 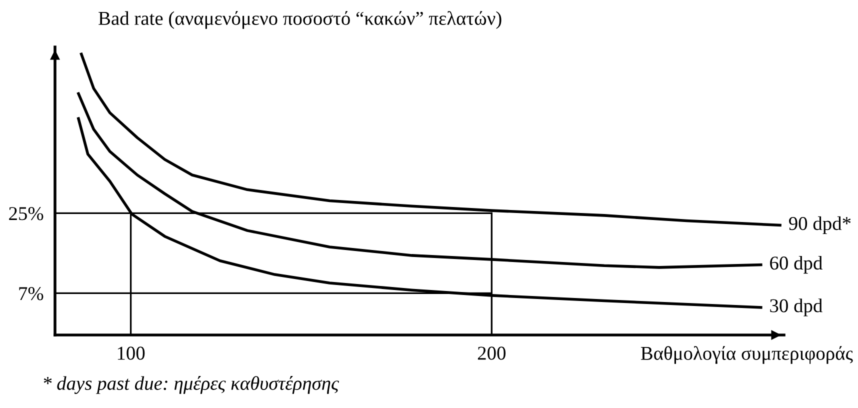 I want to click on y-tick-label: 25%, so click(x=26, y=213).